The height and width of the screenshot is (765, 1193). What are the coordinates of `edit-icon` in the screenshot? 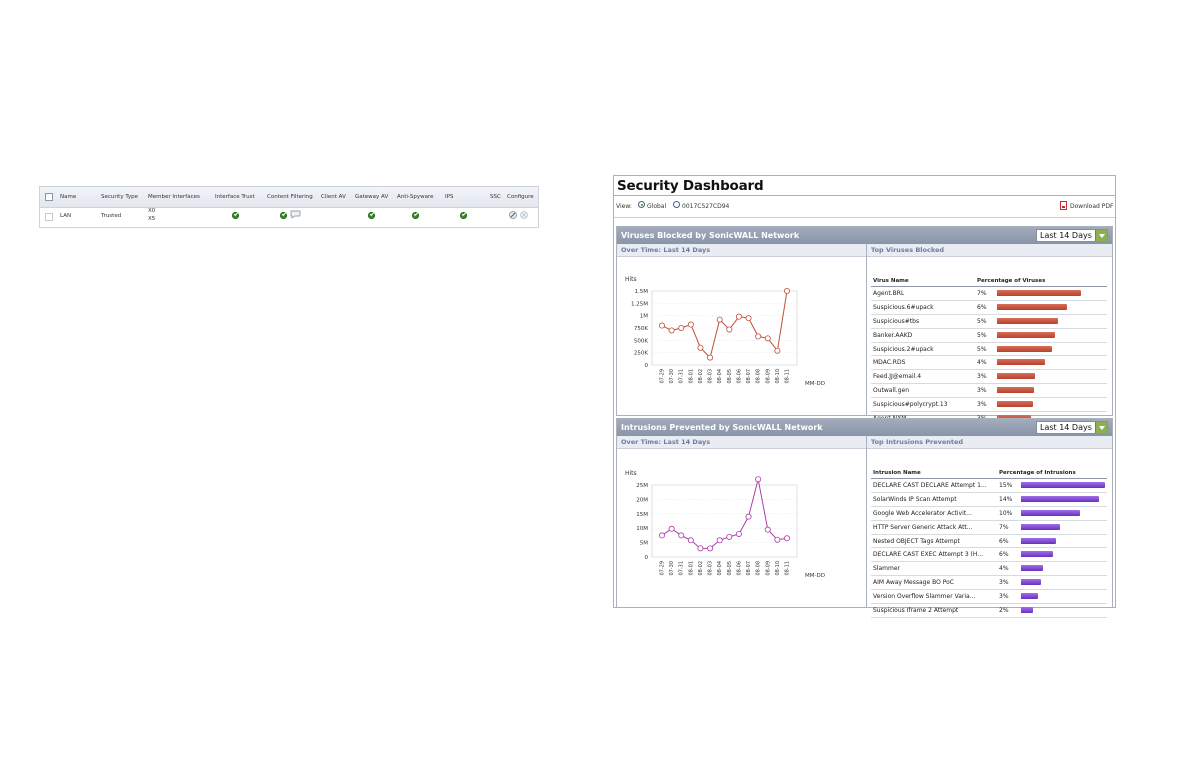 It's located at (513, 215).